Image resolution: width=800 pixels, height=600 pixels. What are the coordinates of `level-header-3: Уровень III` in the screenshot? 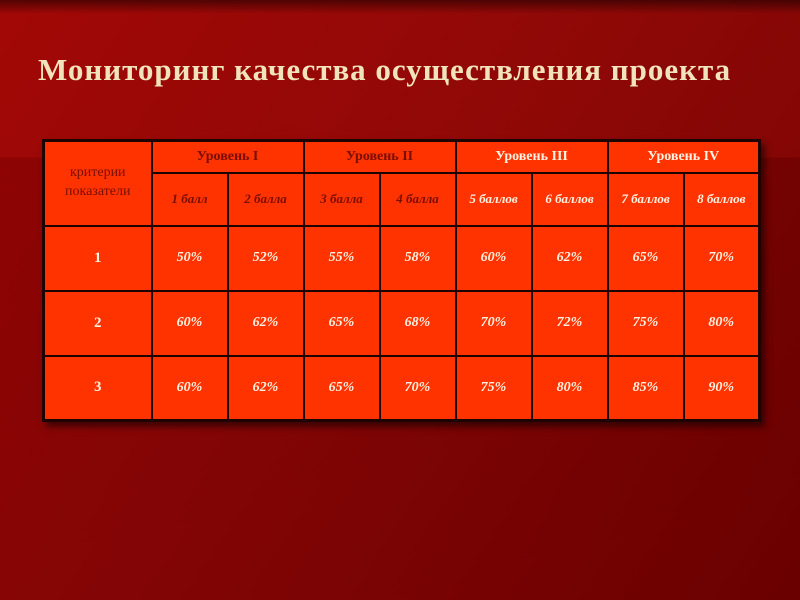 It's located at (531, 156).